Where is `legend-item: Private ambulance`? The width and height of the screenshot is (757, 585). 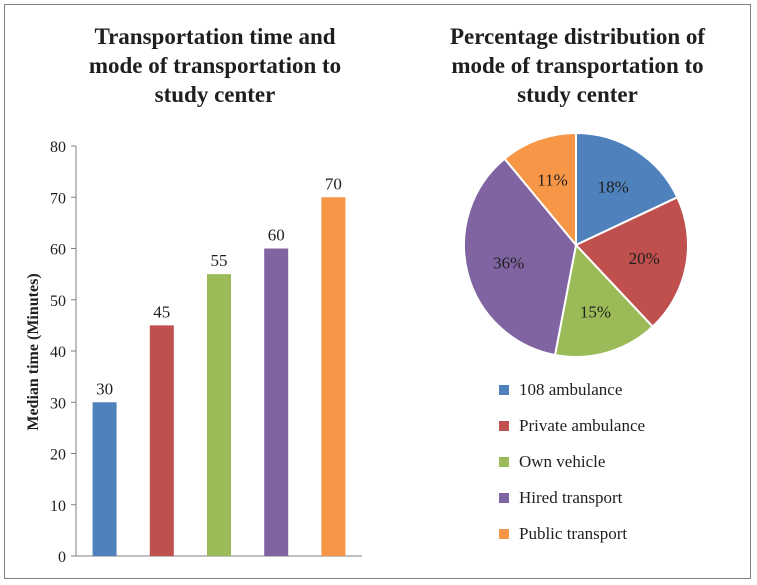 legend-item: Private ambulance is located at coordinates (618, 426).